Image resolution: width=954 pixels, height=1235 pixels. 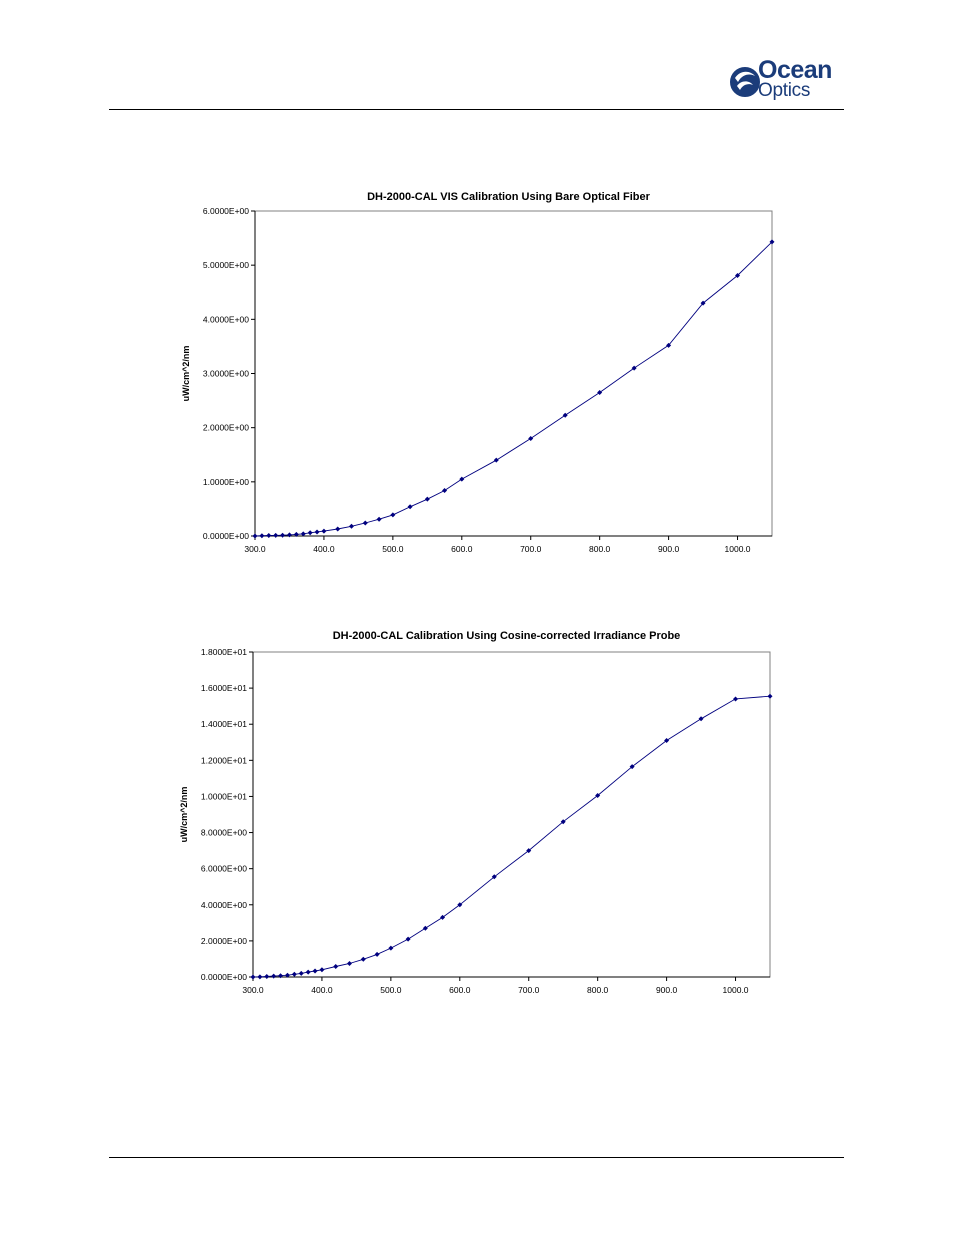 I want to click on y-tick-label: 1.4000E+01, so click(x=224, y=724).